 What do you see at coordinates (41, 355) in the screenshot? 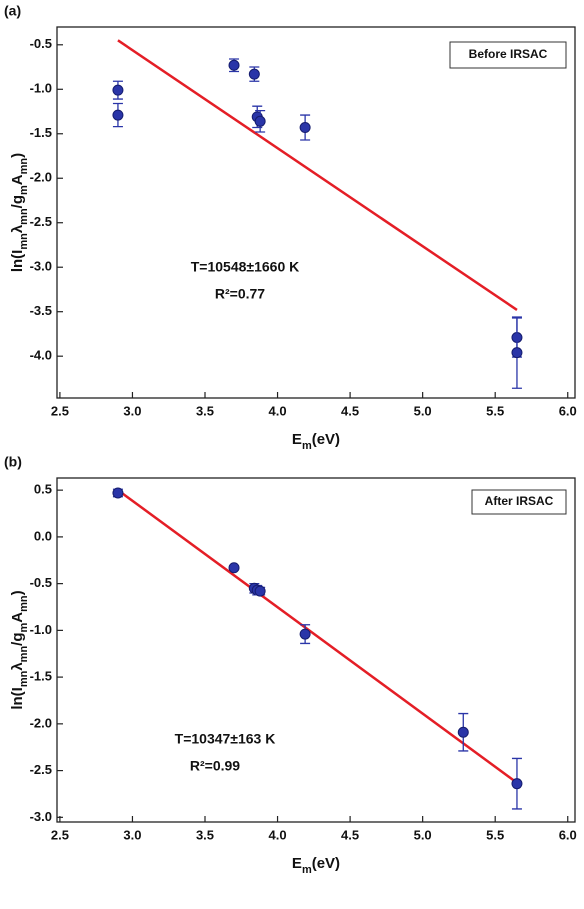
I see `y-tick-label: -4.0` at bounding box center [41, 355].